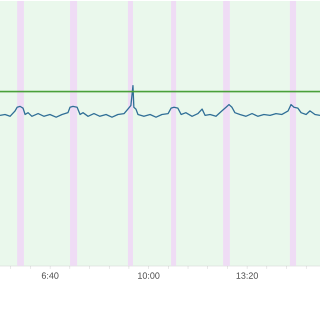 The width and height of the screenshot is (320, 320). Describe the element at coordinates (247, 275) in the screenshot. I see `x-tick-label: 13:20` at that location.